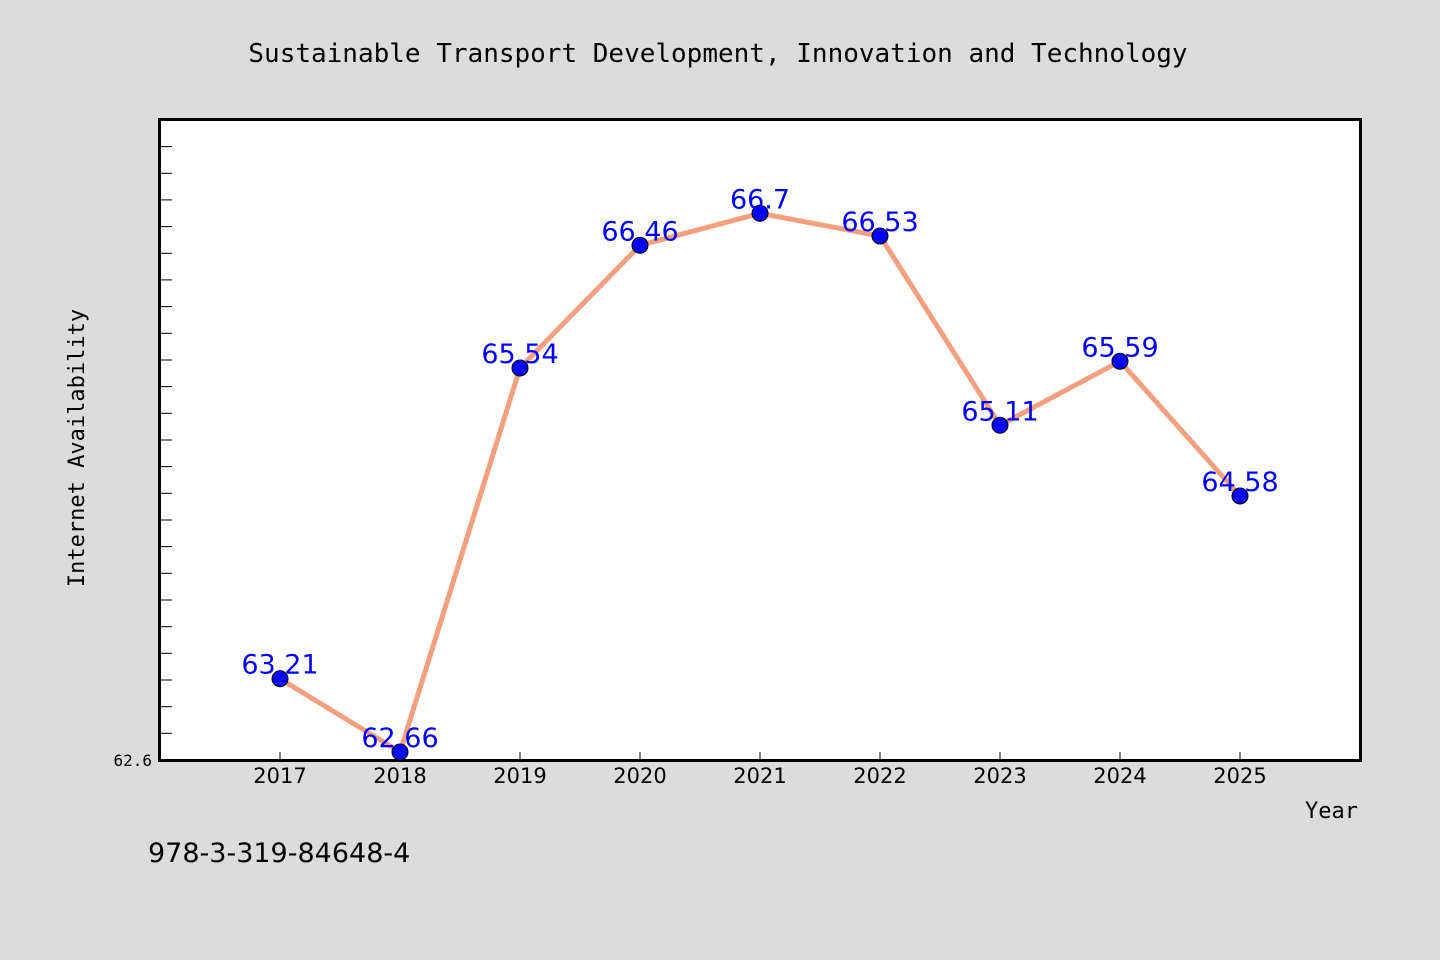 The width and height of the screenshot is (1440, 960). Describe the element at coordinates (999, 411) in the screenshot. I see `data-label: 65.11` at that location.